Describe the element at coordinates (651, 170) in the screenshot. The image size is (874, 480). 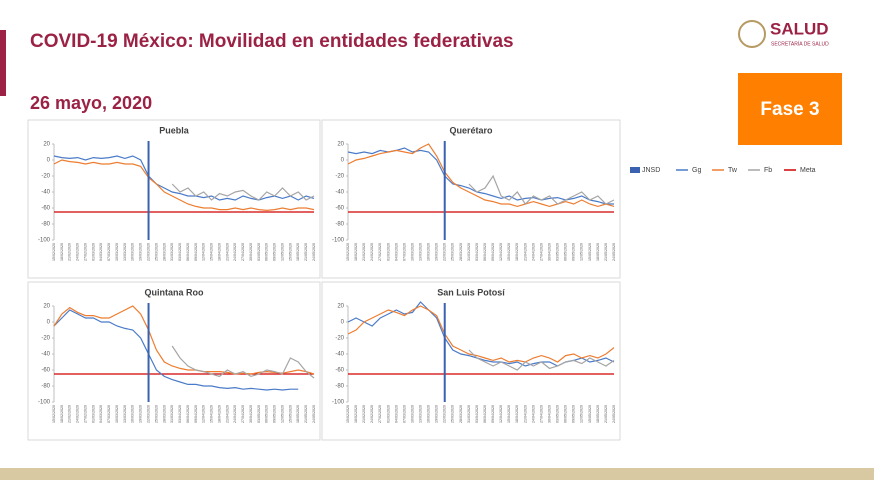
I see `legend-label: JNSD` at that location.